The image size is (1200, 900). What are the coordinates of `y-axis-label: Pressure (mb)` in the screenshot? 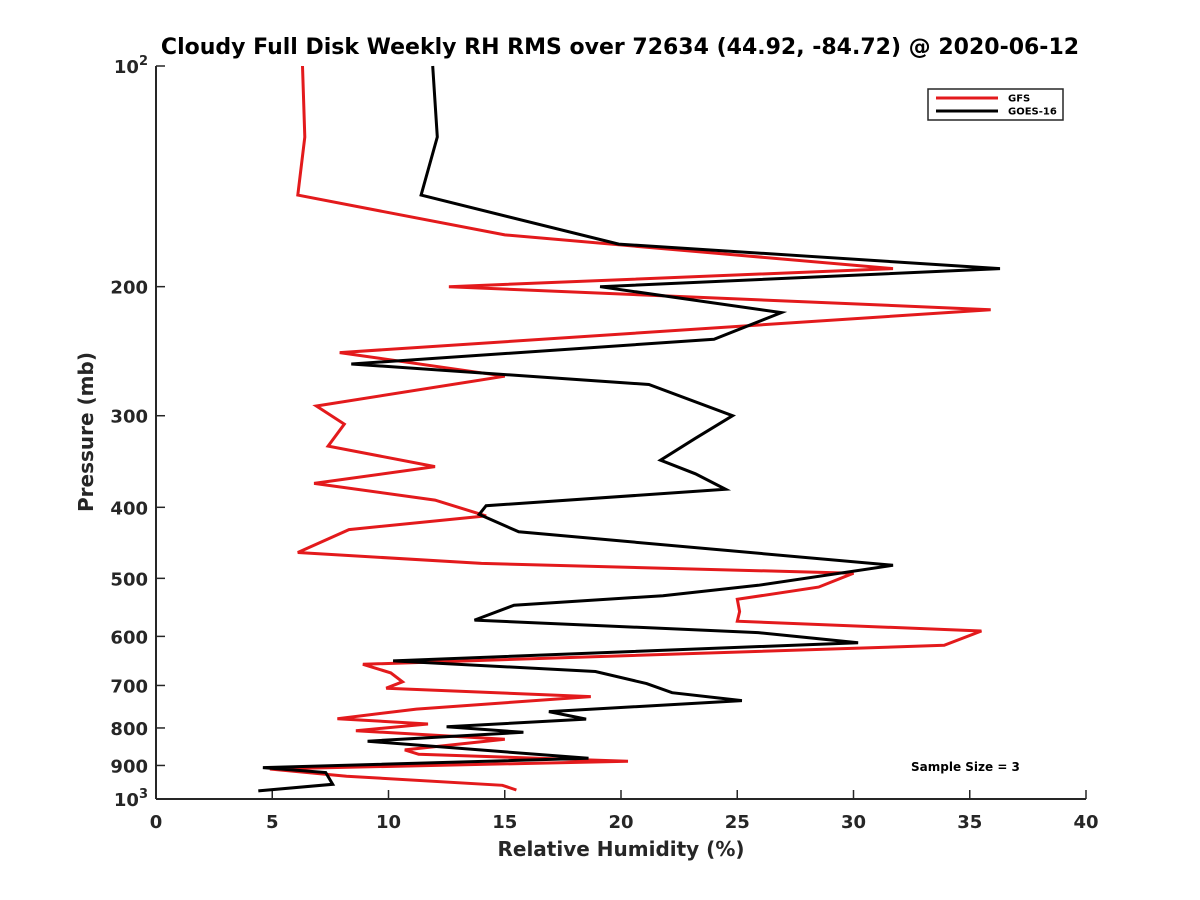 It's located at (86, 432).